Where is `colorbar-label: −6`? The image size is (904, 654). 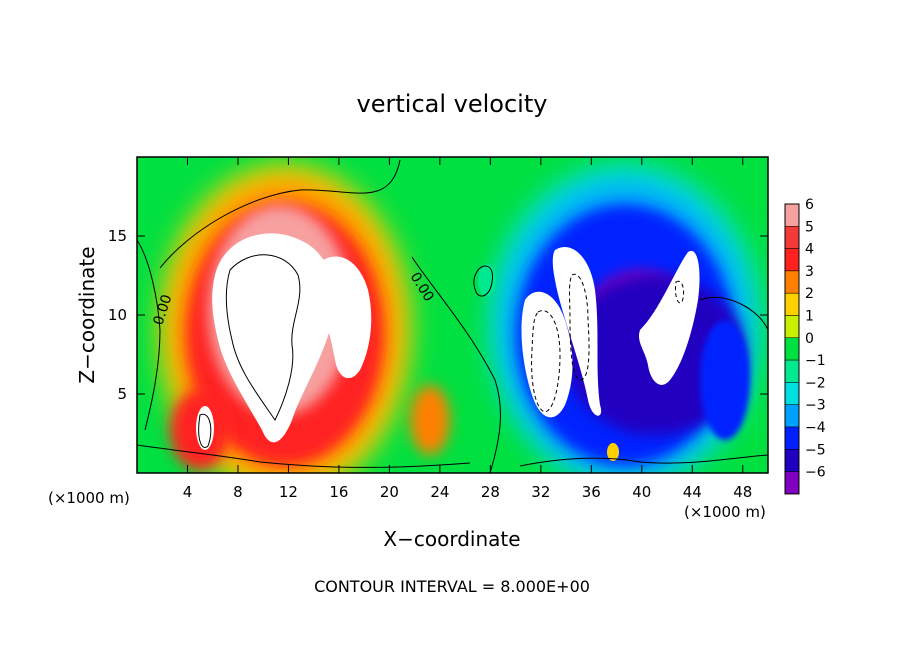
colorbar-label: −6 is located at coordinates (815, 473).